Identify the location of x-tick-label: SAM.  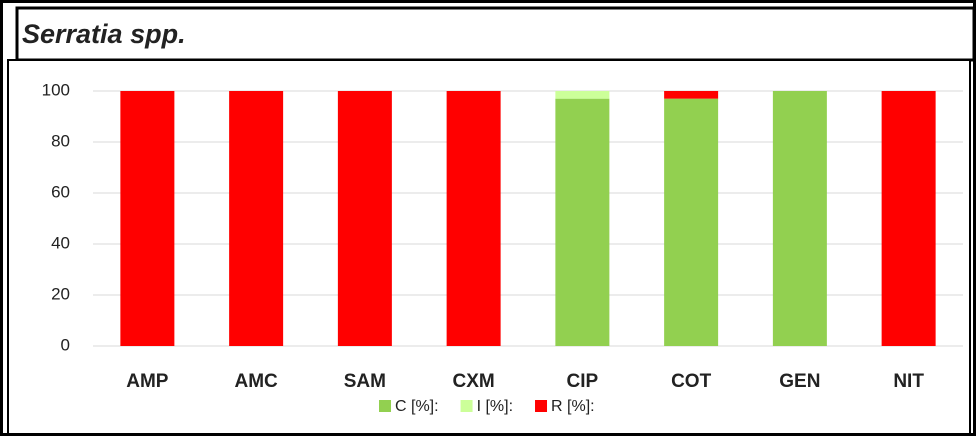
(365, 381).